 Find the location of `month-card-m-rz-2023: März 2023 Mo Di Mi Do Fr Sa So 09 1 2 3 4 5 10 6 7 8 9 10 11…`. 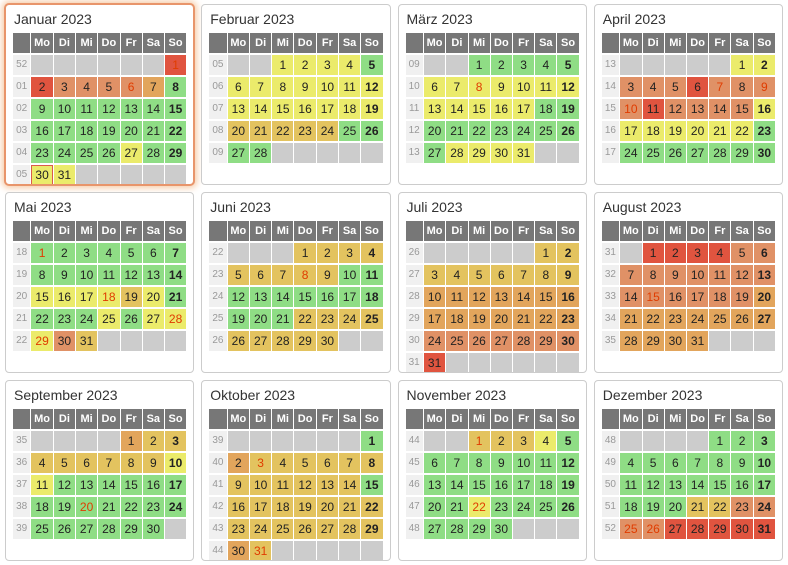

month-card-m-rz-2023: März 2023 Mo Di Mi Do Fr Sa So 09 1 2 3 4 5 10 6 7 8 9 10 11… is located at coordinates (492, 94).